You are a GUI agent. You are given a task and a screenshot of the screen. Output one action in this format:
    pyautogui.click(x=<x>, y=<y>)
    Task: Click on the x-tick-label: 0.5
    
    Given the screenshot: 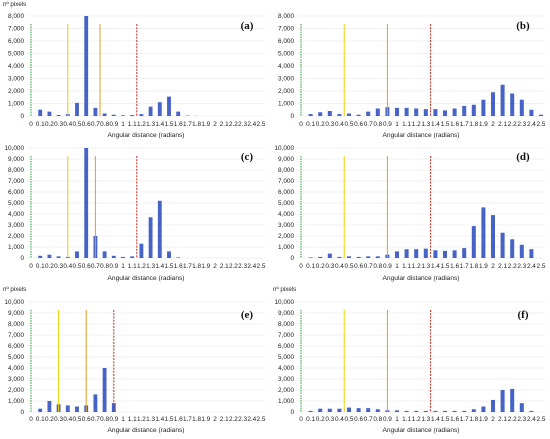 What is the action you would take?
    pyautogui.click(x=77, y=419)
    